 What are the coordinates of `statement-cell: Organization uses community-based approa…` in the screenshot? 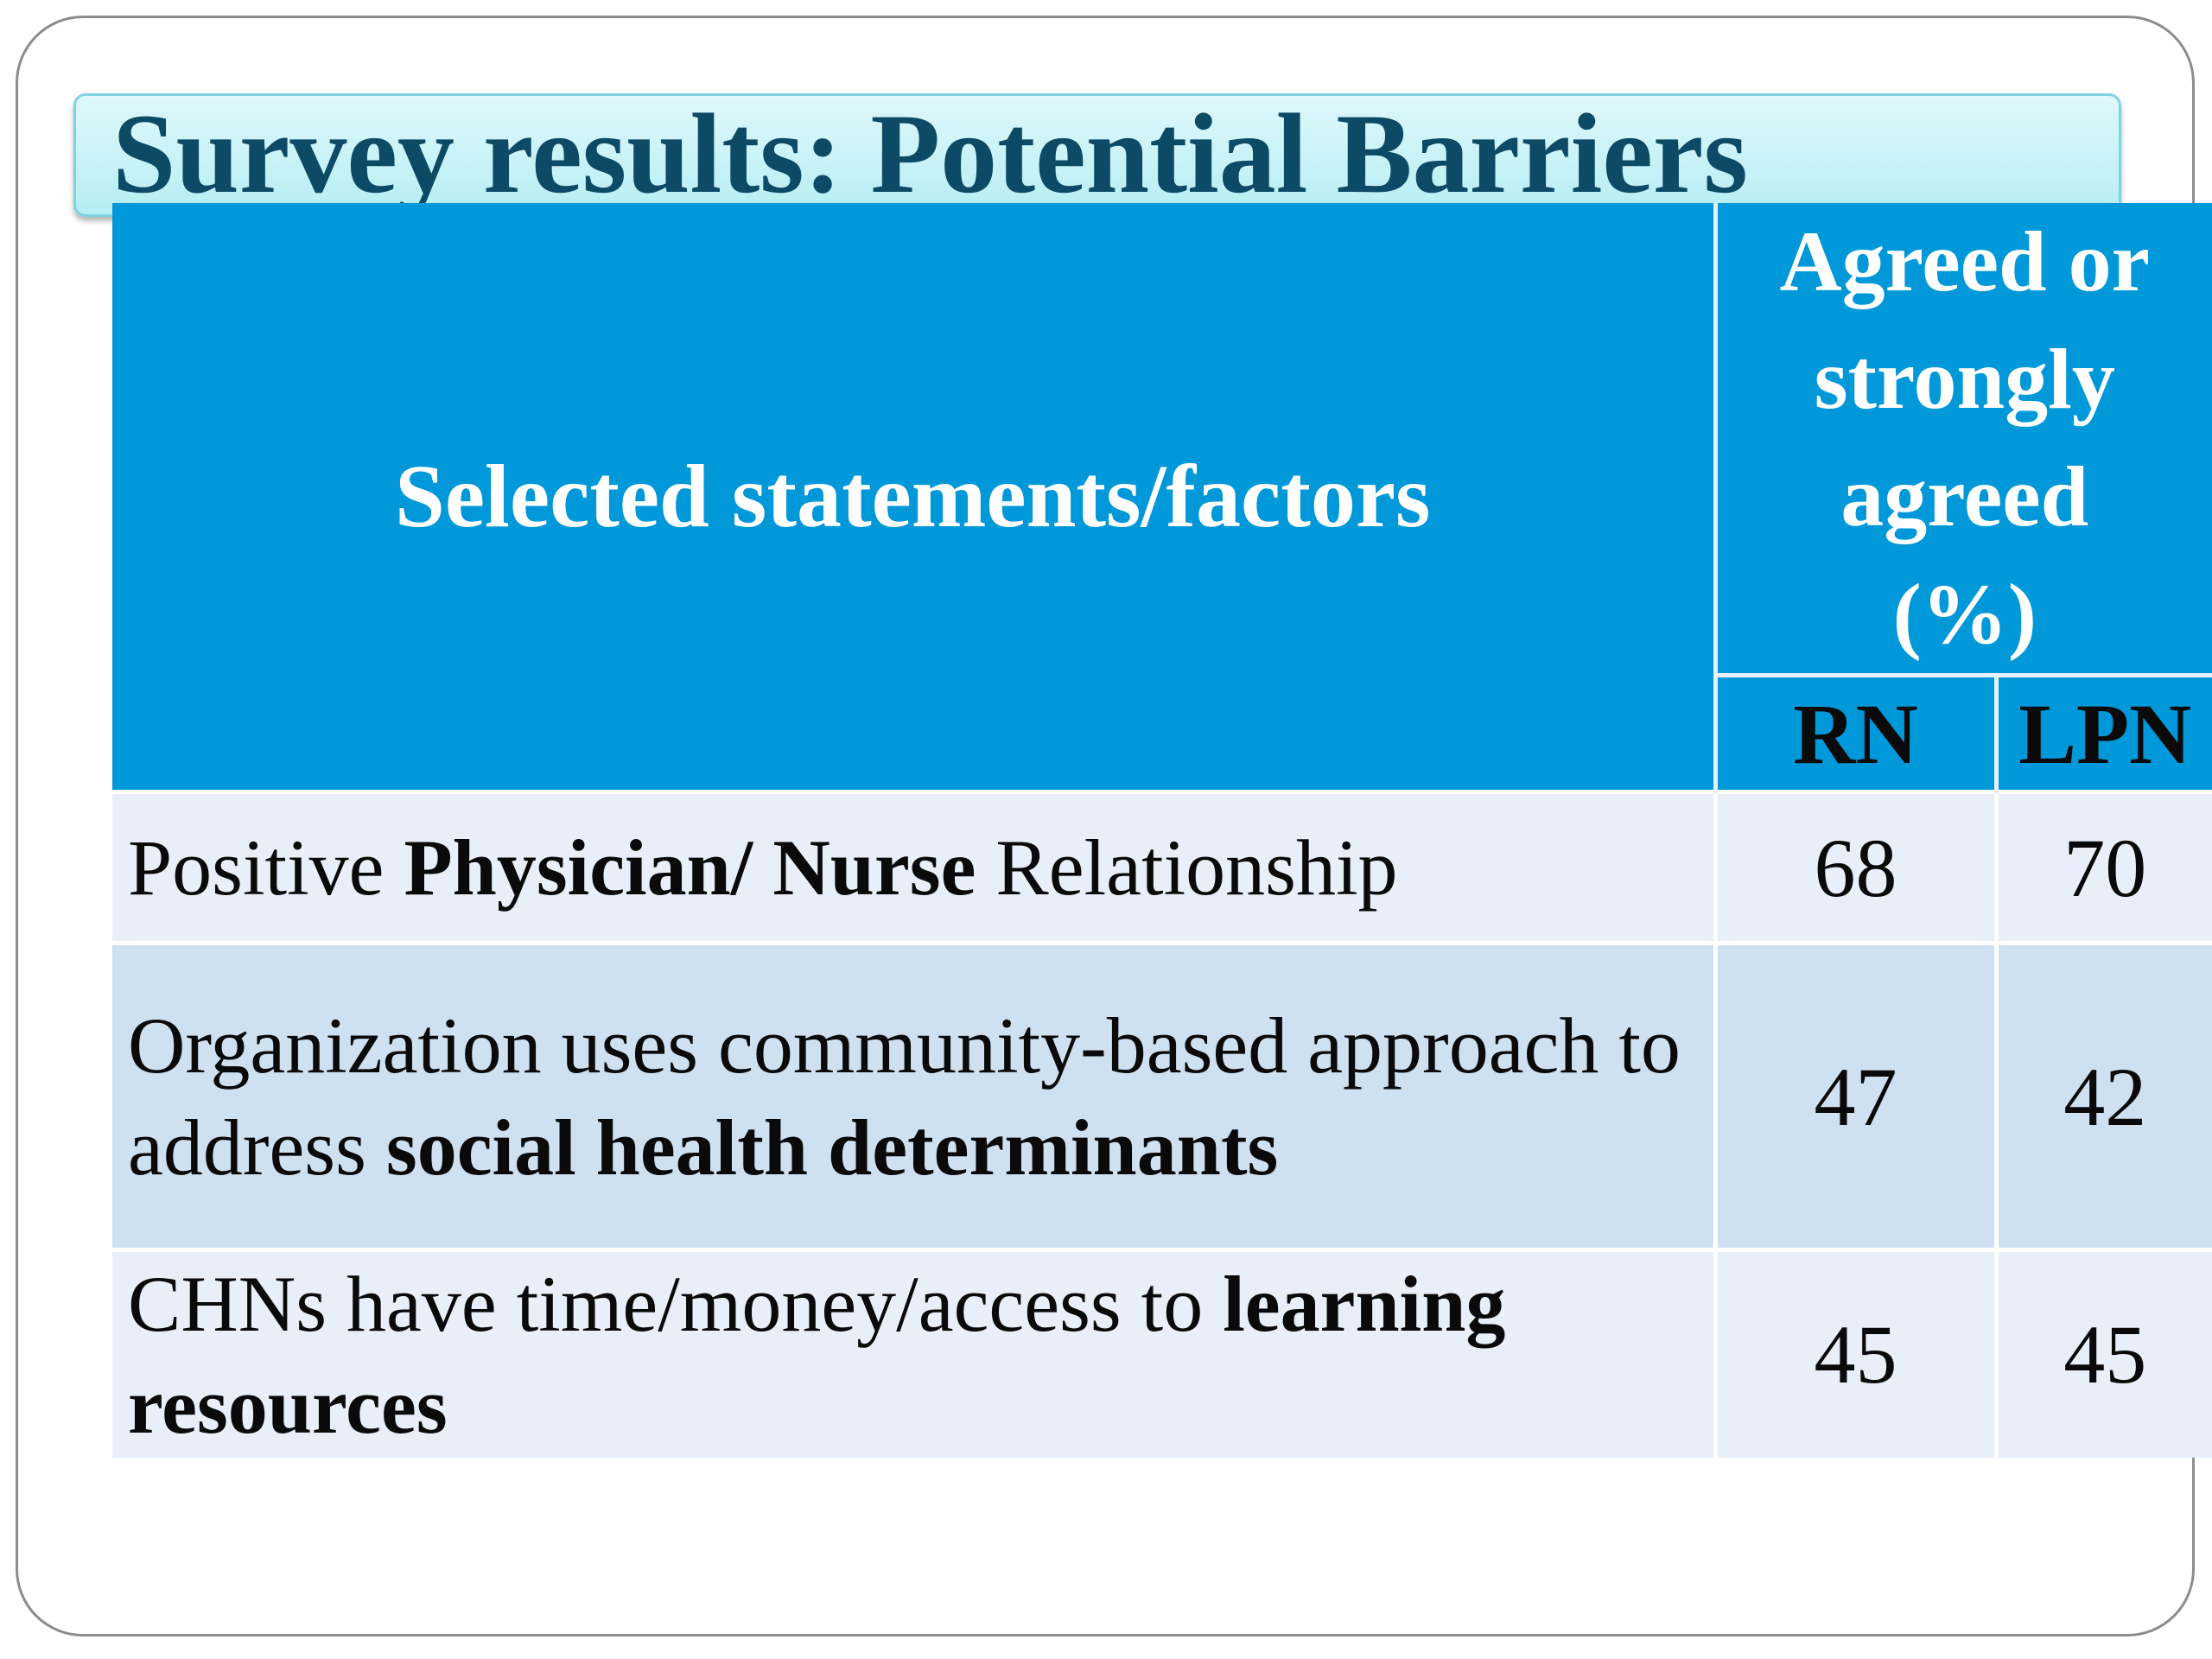 It's located at (913, 1095).